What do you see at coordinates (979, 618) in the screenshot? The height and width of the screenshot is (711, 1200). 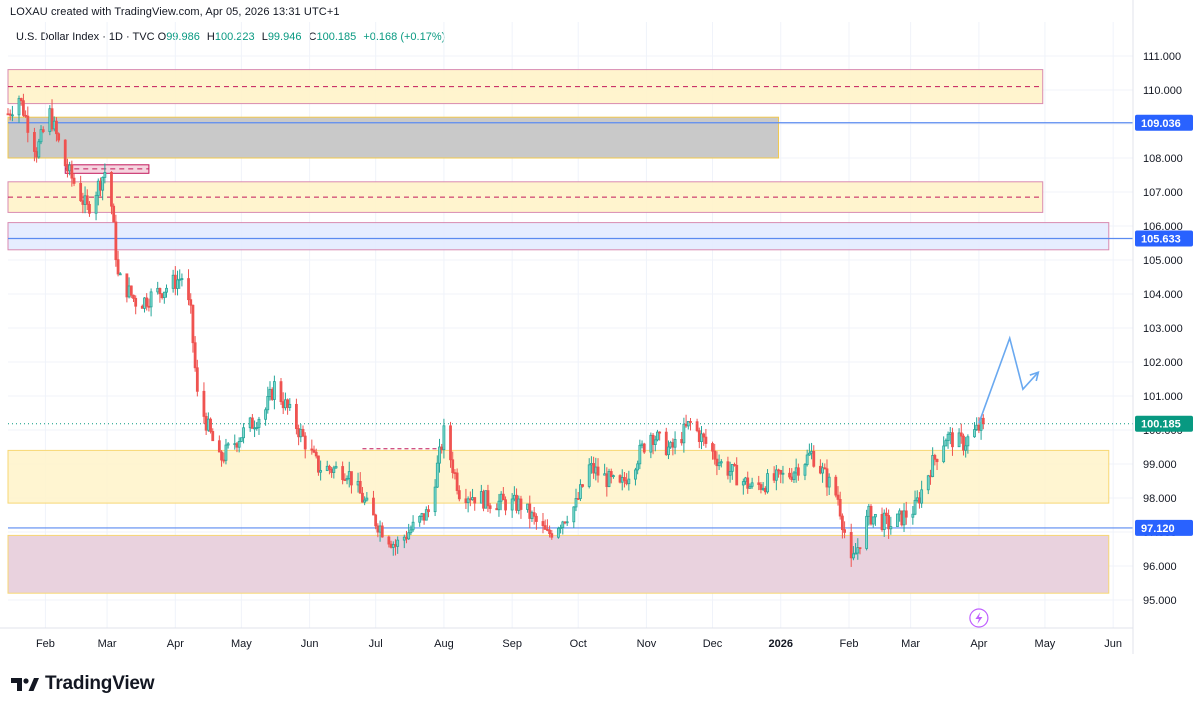 I see `lightning-bolt` at bounding box center [979, 618].